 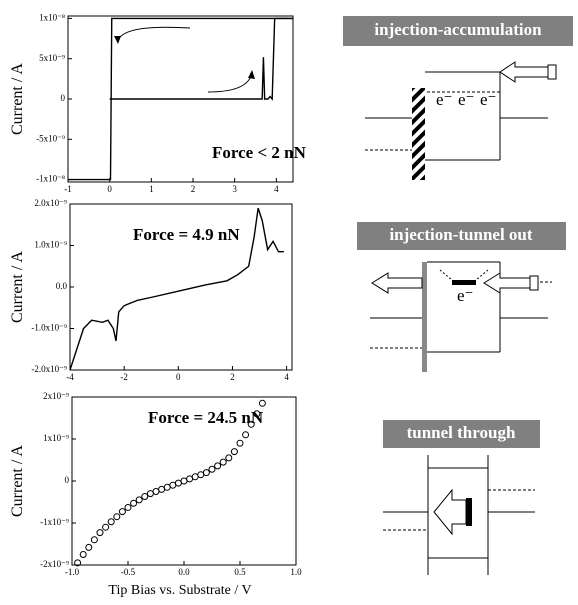 I want to click on in-arrow, so click(x=507, y=283).